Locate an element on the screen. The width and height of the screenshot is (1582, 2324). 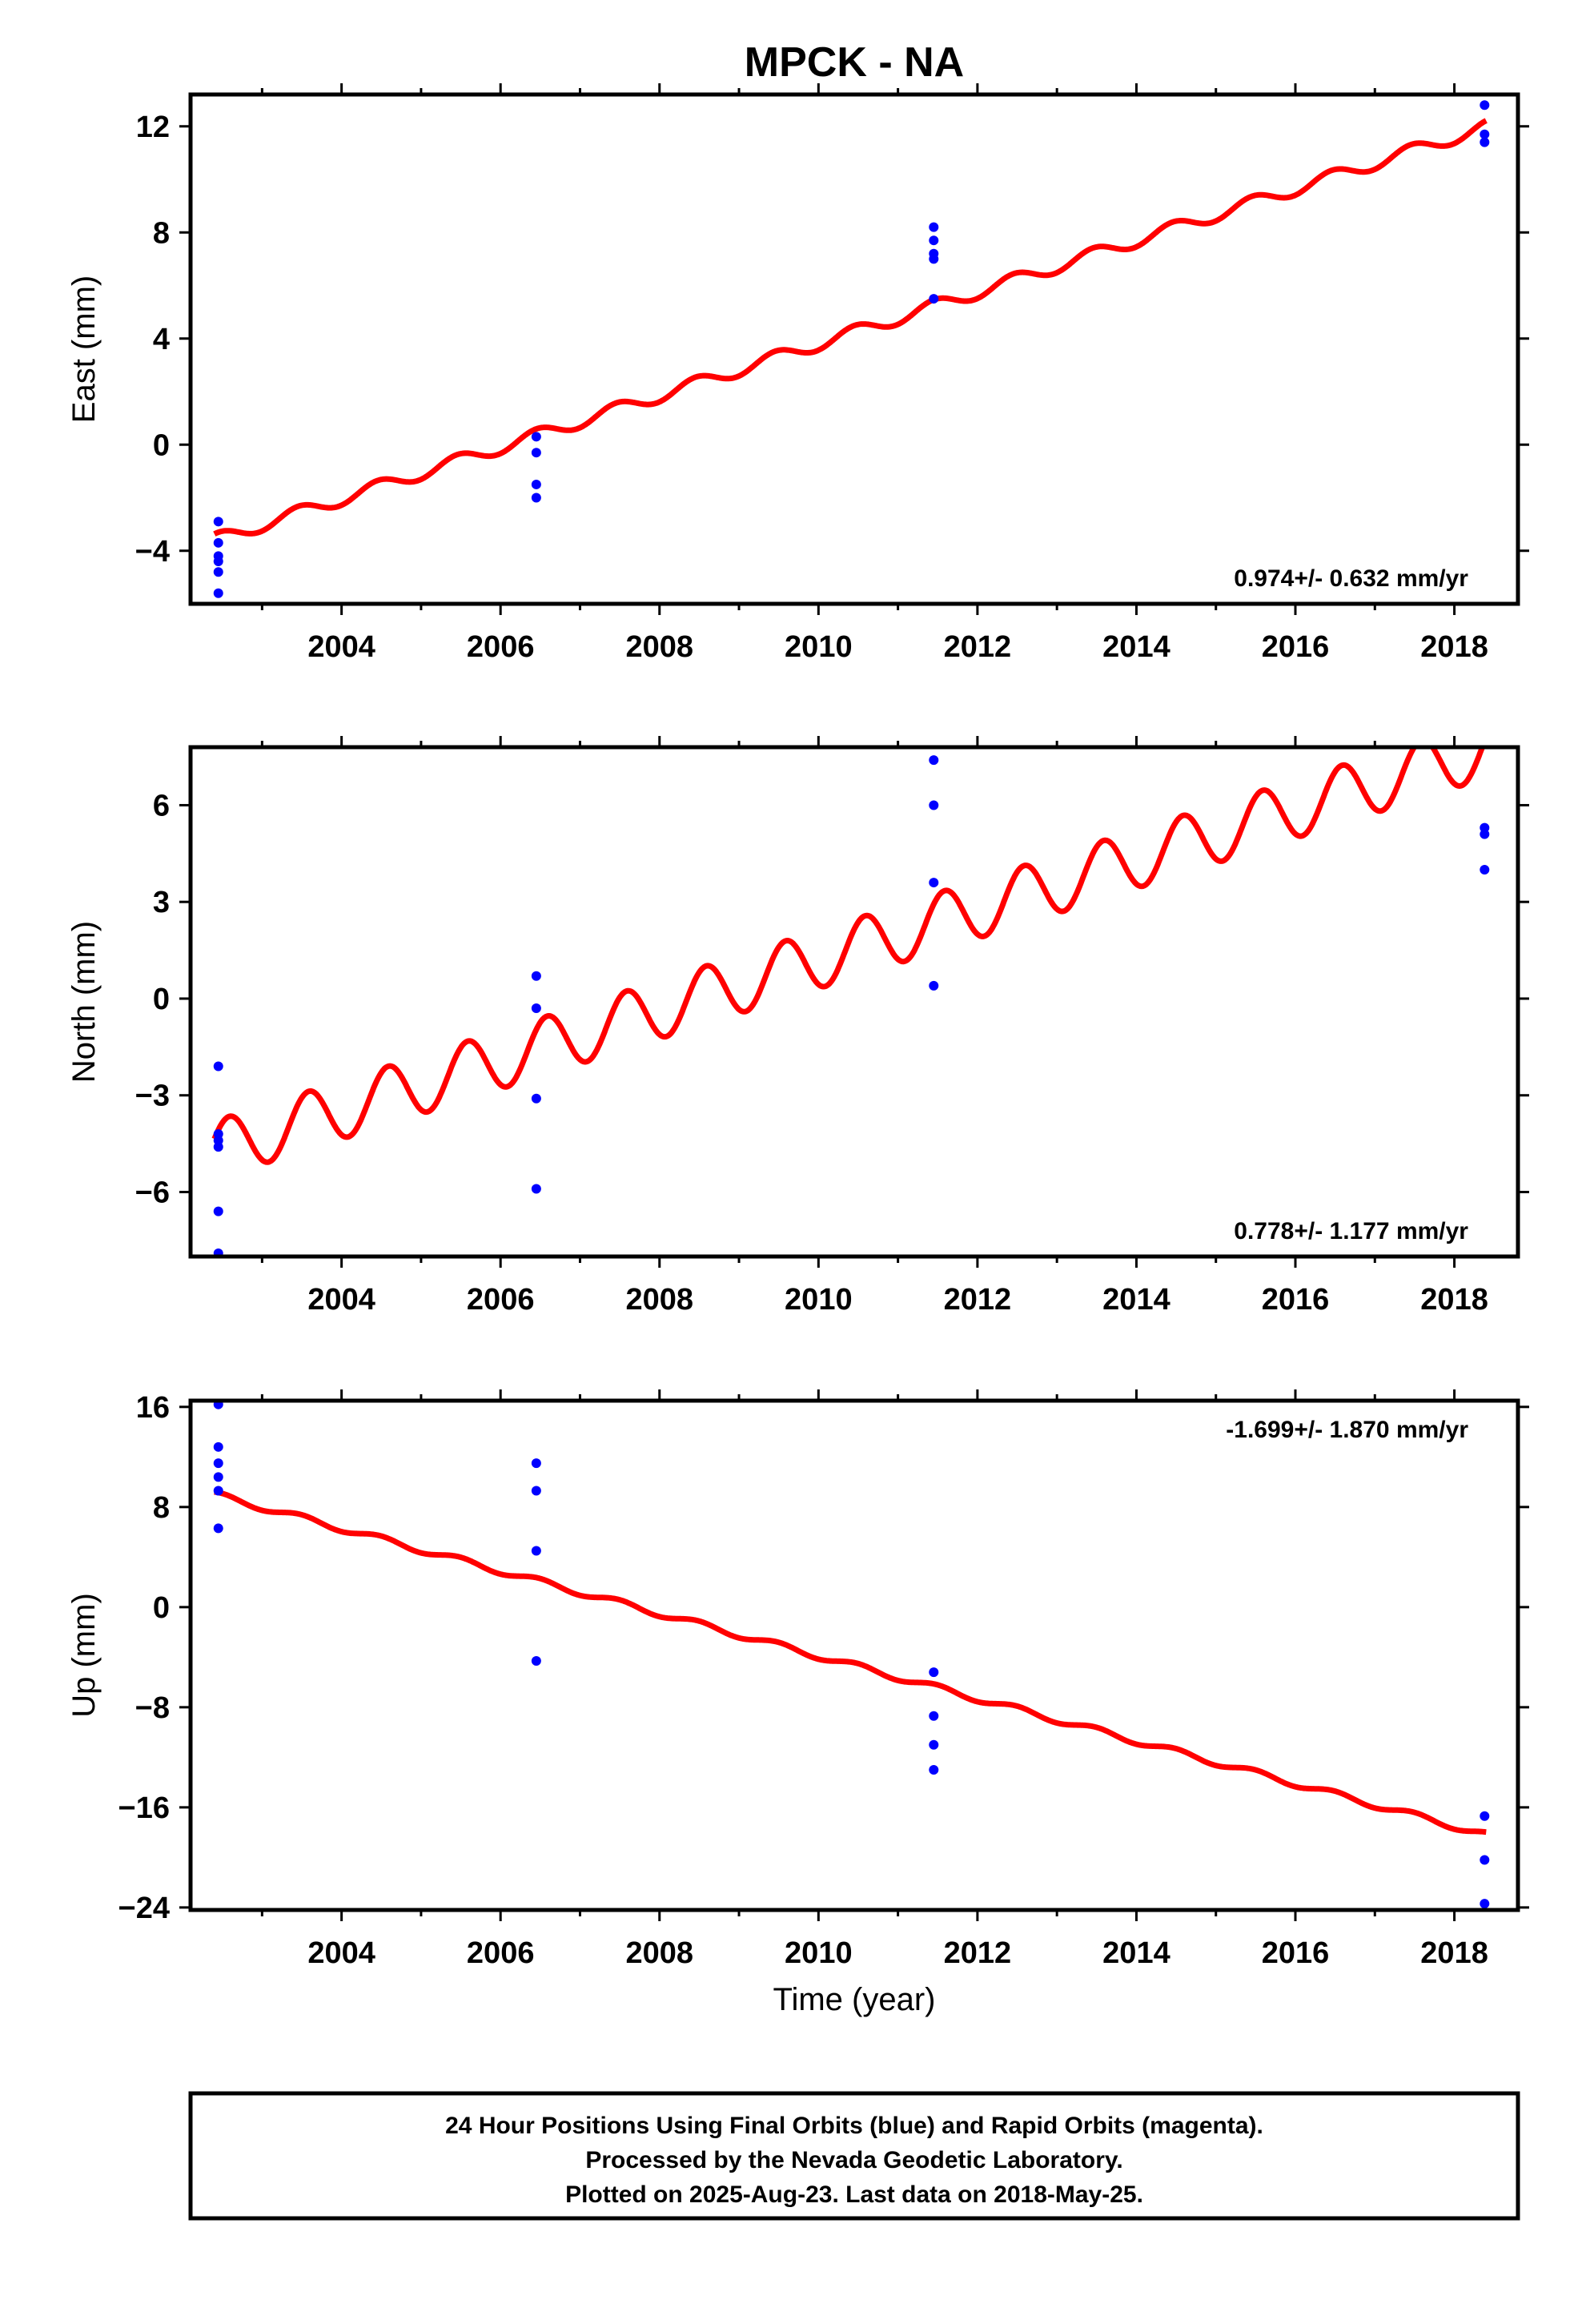
y-tick-label: −6 is located at coordinates (152, 1192).